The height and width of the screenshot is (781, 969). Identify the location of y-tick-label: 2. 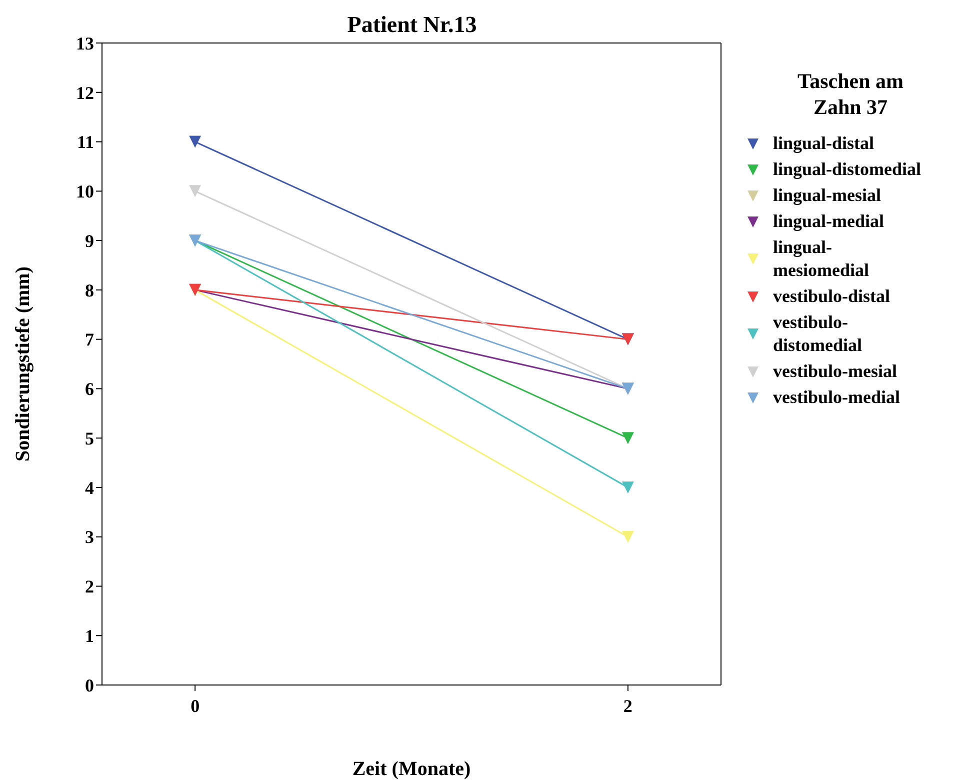
(89, 586).